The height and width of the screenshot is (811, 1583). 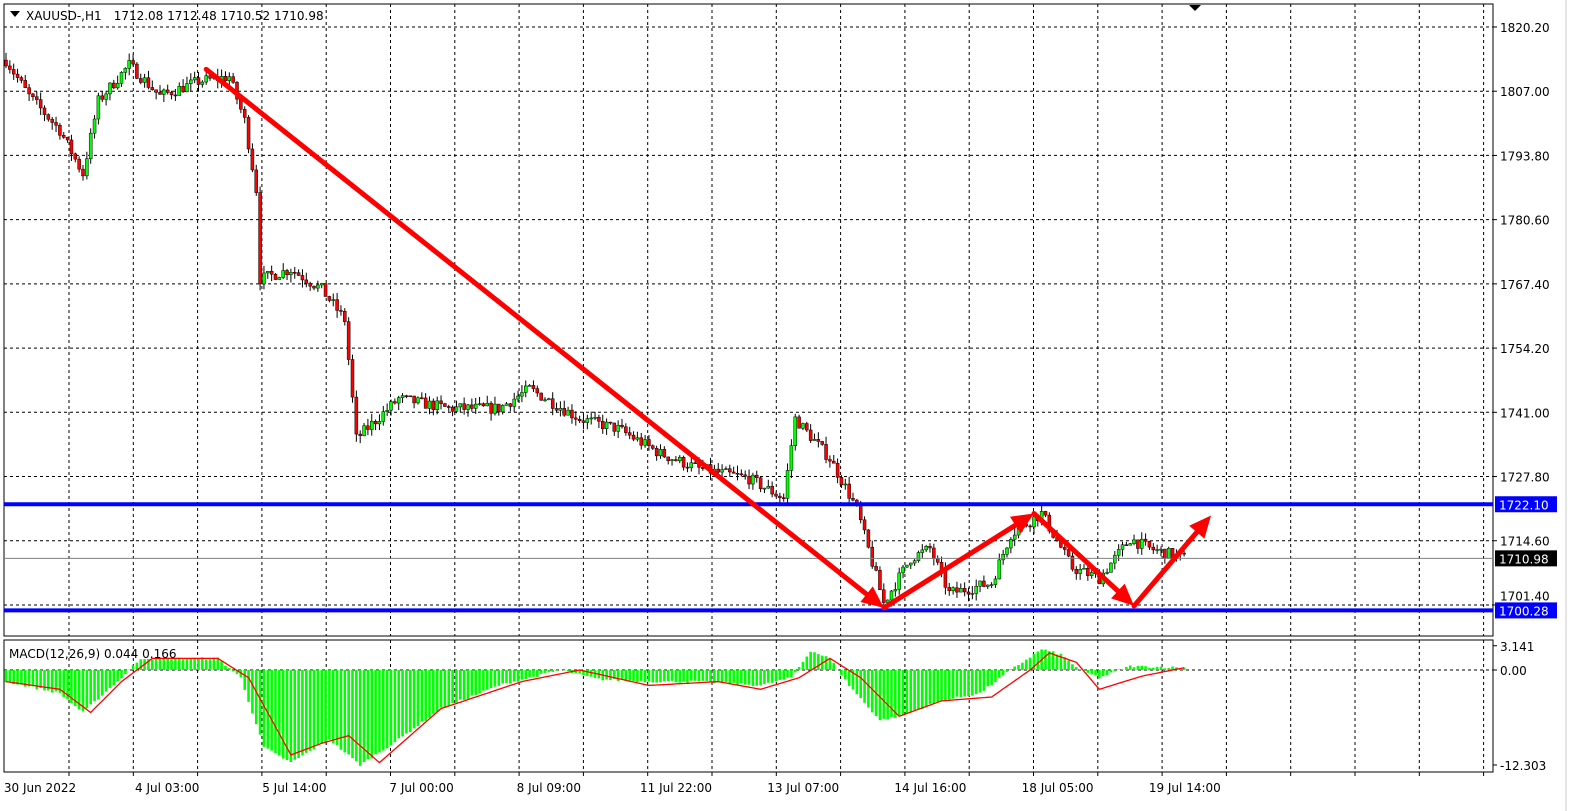 I want to click on x-tick-label: 8 Jul 09:00, so click(x=549, y=788).